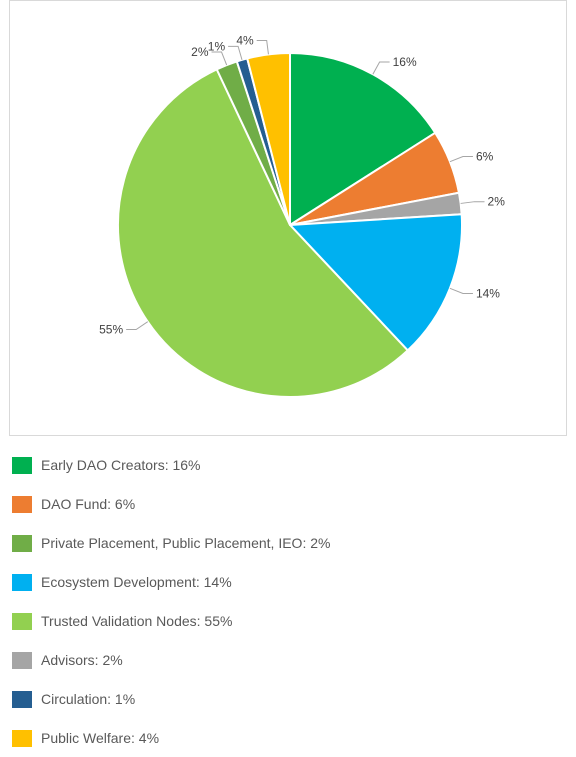  What do you see at coordinates (22, 465) in the screenshot?
I see `legend-swatch-early-dao-creators` at bounding box center [22, 465].